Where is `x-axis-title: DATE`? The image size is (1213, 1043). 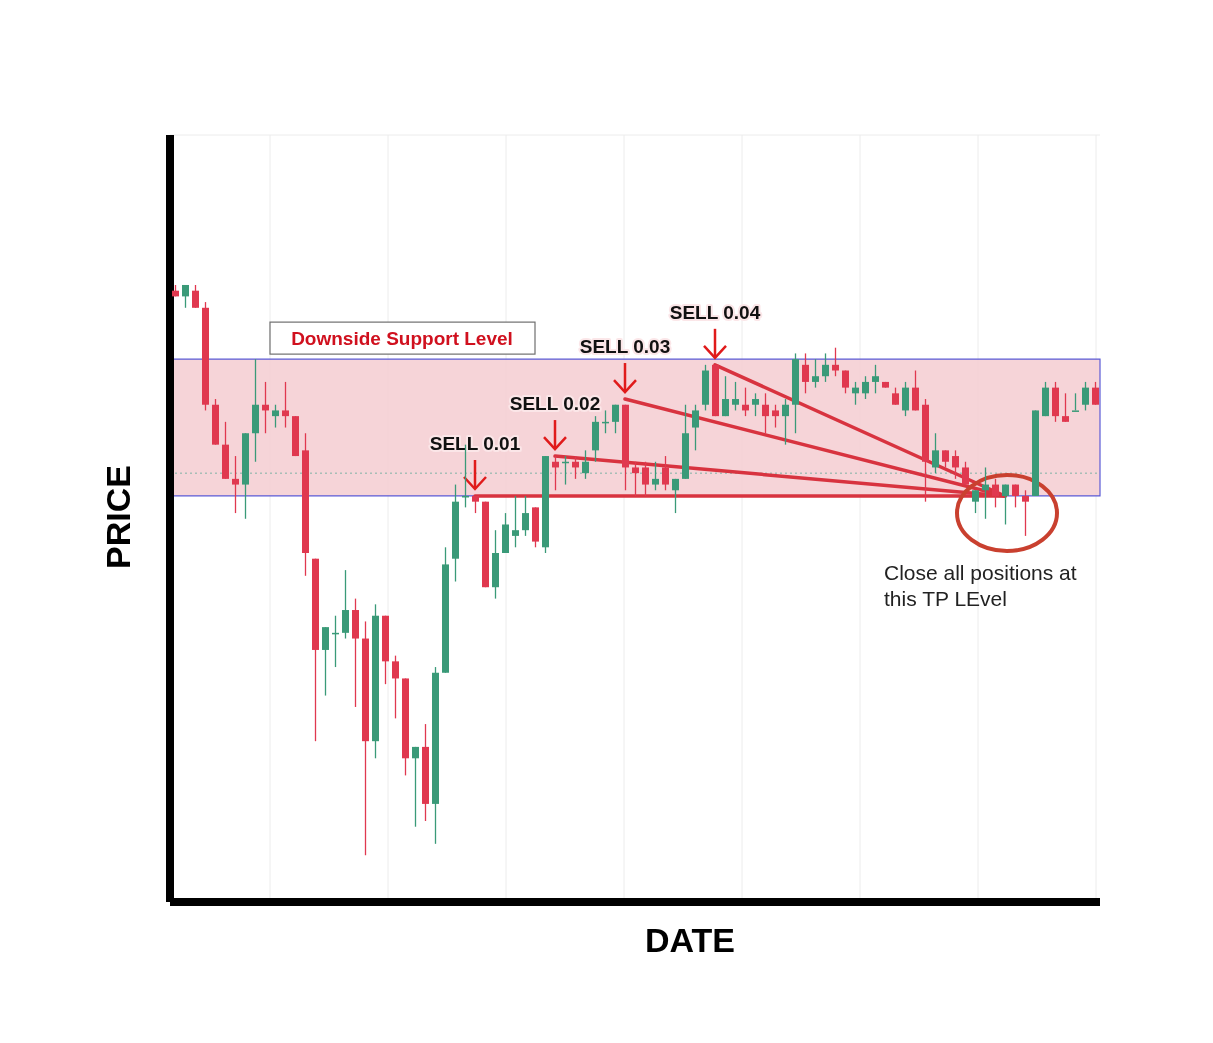 x-axis-title: DATE is located at coordinates (690, 940).